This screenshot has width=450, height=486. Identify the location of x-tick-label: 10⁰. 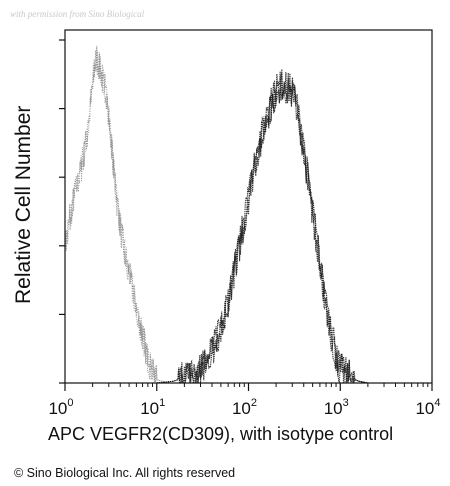
(60, 407).